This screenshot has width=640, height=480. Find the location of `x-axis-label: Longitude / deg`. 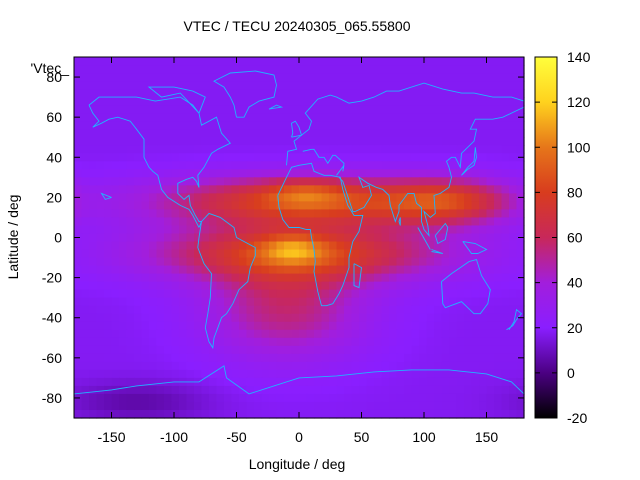

x-axis-label: Longitude / deg is located at coordinates (297, 464).